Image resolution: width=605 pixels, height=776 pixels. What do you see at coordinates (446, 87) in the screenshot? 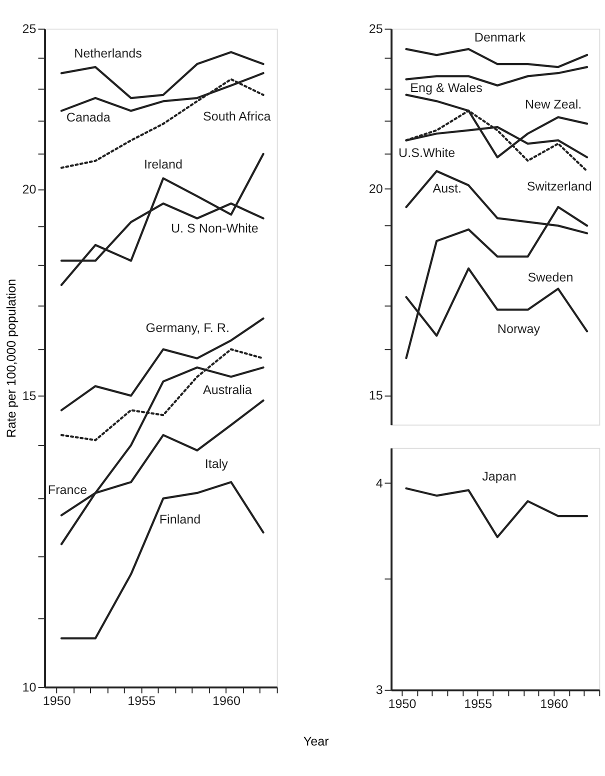
I see `series-label: Eng & Wales` at bounding box center [446, 87].